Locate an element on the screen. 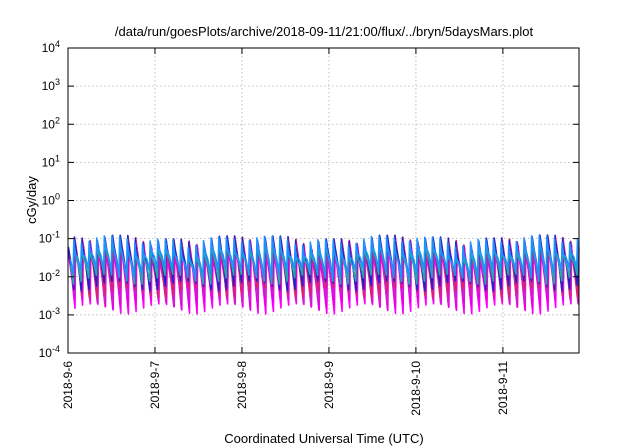 The height and width of the screenshot is (448, 640). series-line is located at coordinates (324, 257).